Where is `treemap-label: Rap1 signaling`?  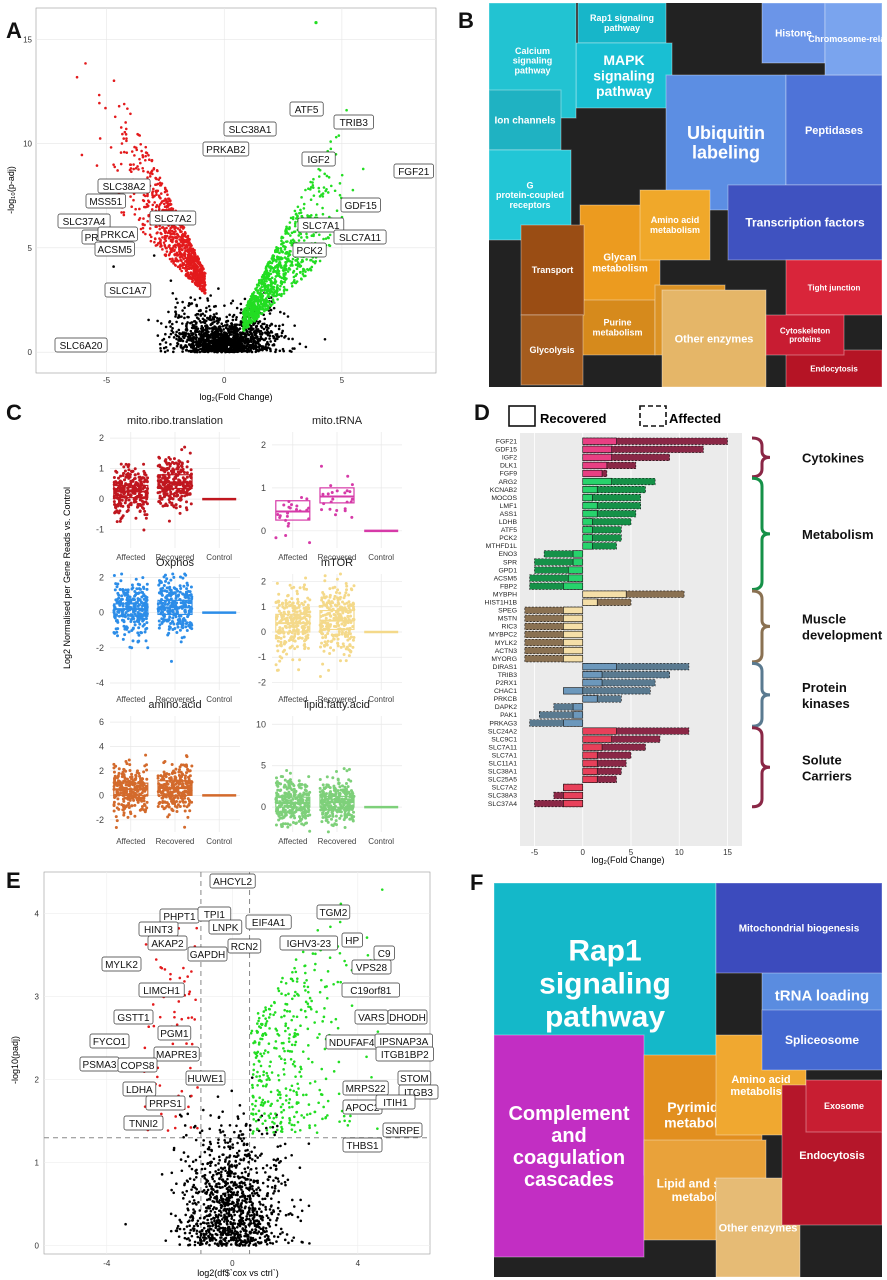 treemap-label: Rap1 signaling is located at coordinates (622, 18).